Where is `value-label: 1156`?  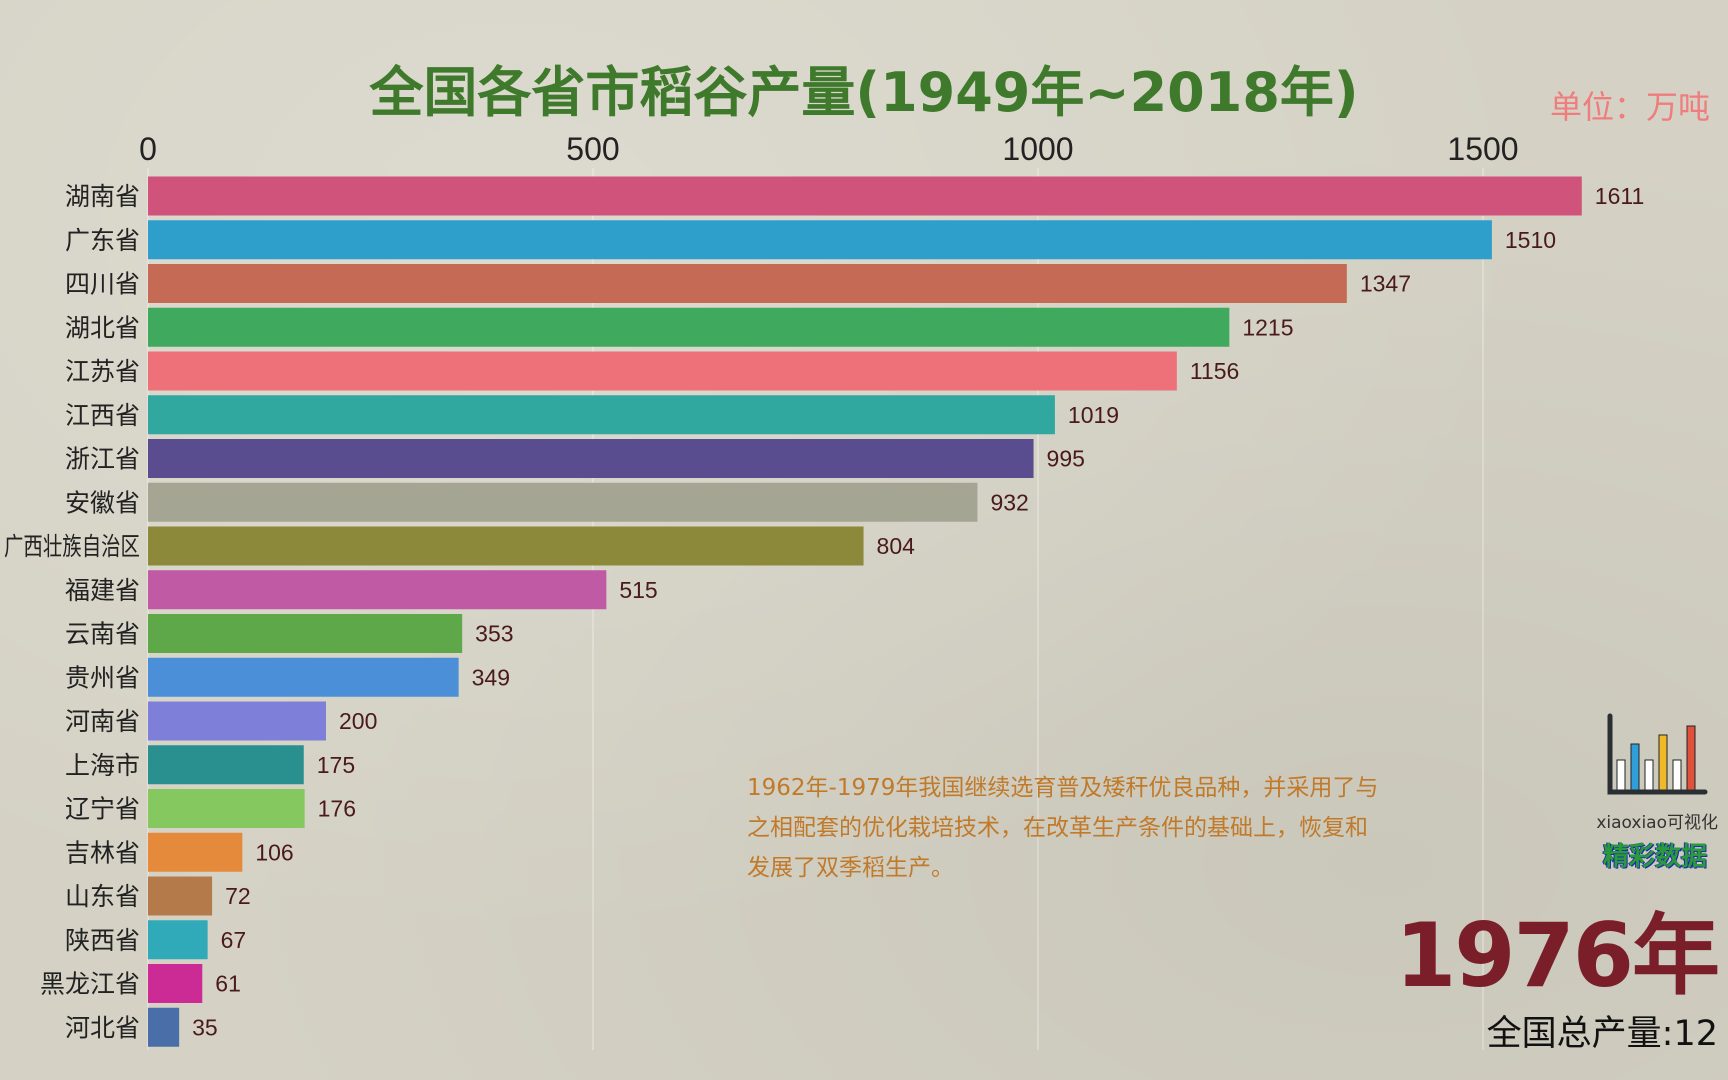 value-label: 1156 is located at coordinates (1214, 371).